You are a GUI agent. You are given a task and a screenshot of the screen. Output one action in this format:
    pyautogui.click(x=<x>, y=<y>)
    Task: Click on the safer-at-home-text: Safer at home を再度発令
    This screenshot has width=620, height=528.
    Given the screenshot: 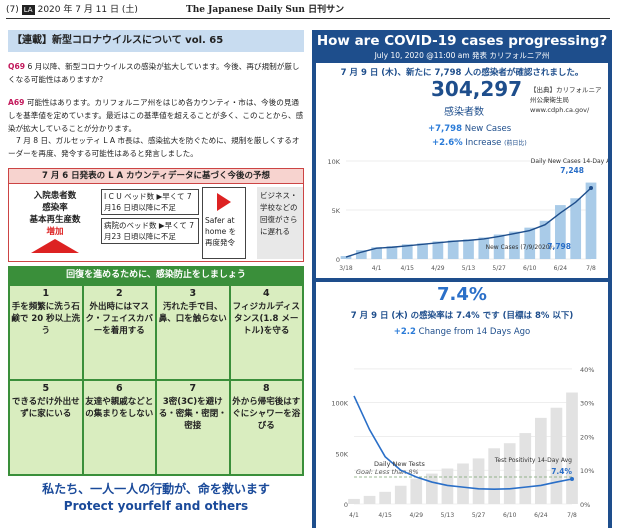 What is the action you would take?
    pyautogui.click(x=221, y=231)
    